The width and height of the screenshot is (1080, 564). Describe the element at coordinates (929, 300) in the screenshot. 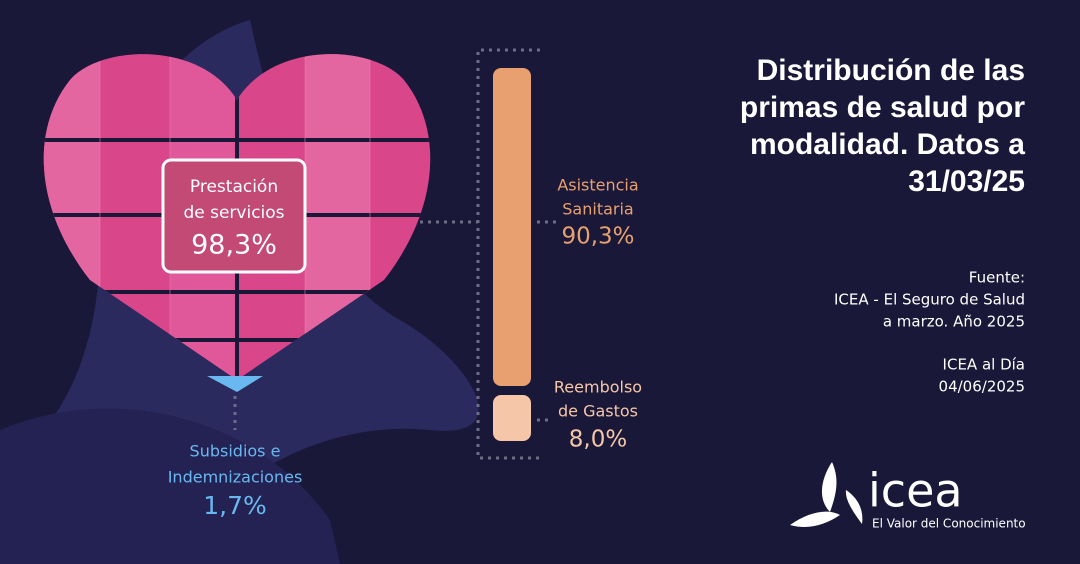

I see `source: ICEA - El Seguro de Salud` at that location.